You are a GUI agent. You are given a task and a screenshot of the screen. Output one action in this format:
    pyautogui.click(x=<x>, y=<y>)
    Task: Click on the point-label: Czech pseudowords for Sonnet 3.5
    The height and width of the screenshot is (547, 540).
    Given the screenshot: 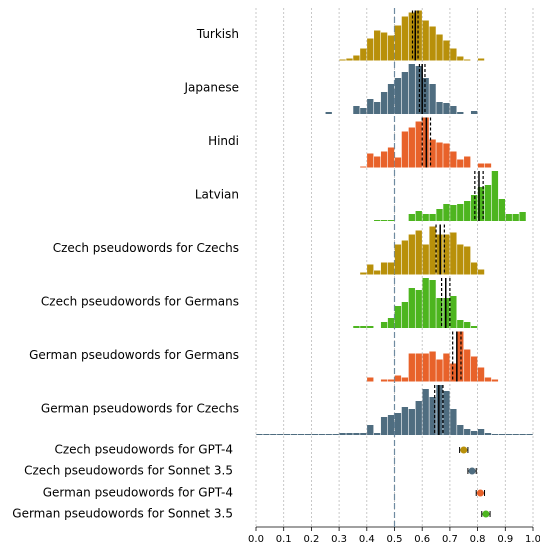 What is the action you would take?
    pyautogui.click(x=128, y=471)
    